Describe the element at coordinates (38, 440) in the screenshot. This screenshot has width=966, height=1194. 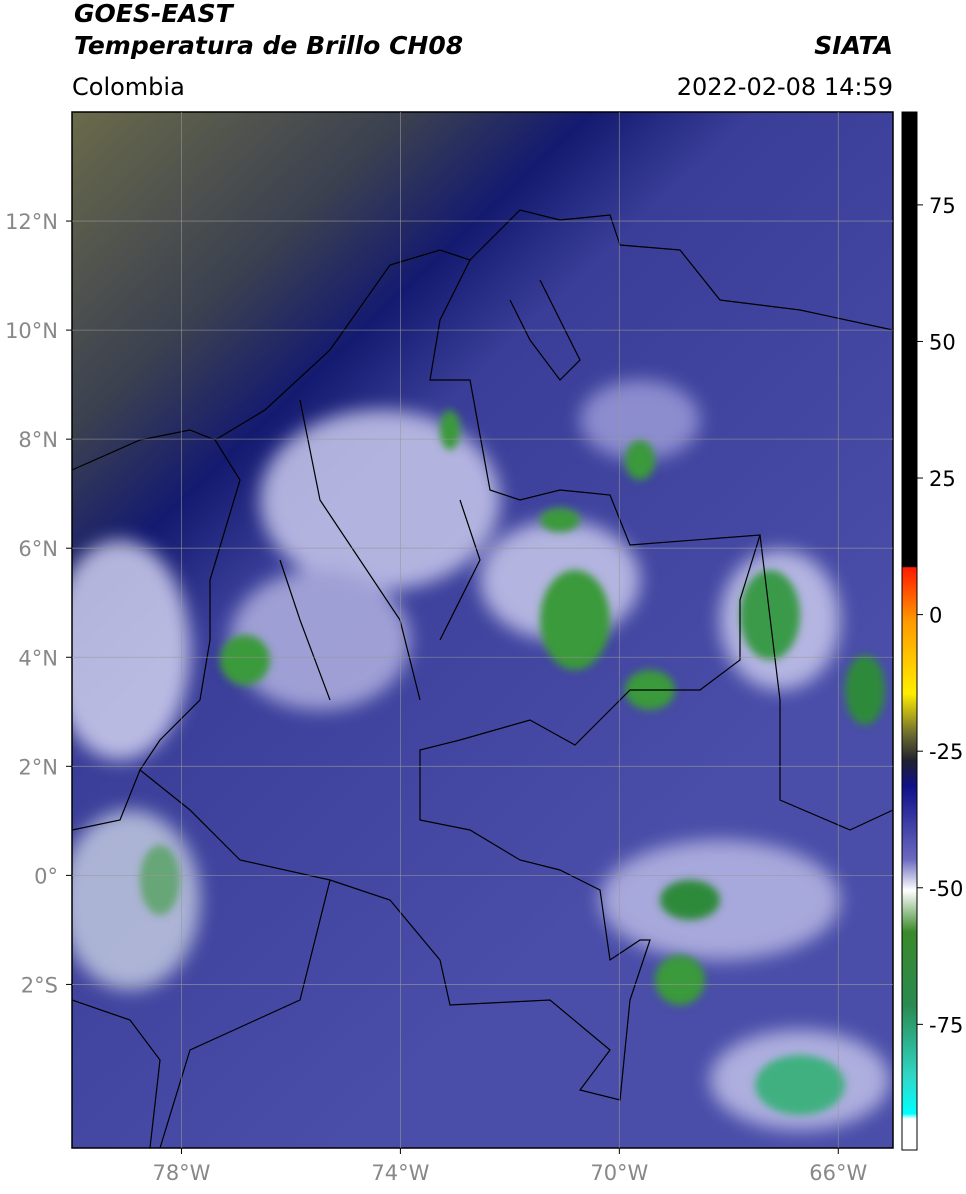
I see `y-tick-label: 8°N` at that location.